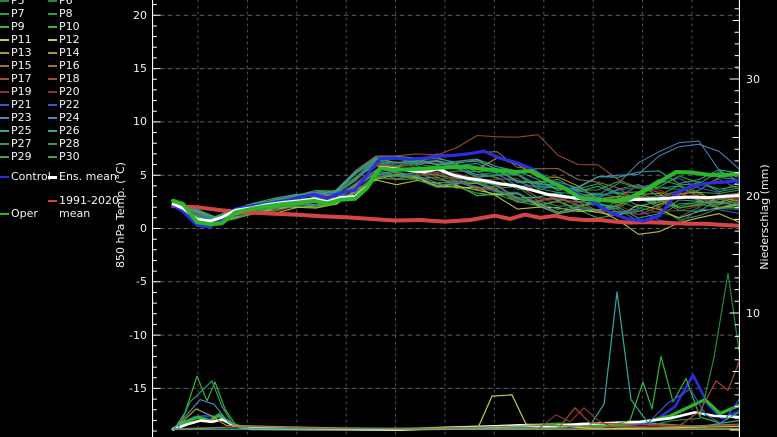 The image size is (777, 437). What do you see at coordinates (143, 228) in the screenshot?
I see `temp-tick-label: 0` at bounding box center [143, 228].